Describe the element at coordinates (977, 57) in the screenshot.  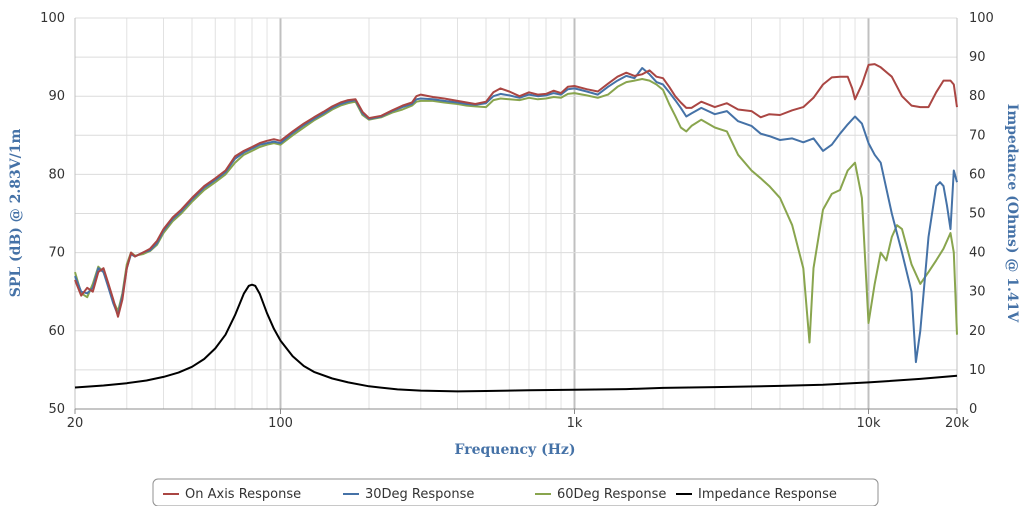
I see `y-right-tick-label: 90` at that location.